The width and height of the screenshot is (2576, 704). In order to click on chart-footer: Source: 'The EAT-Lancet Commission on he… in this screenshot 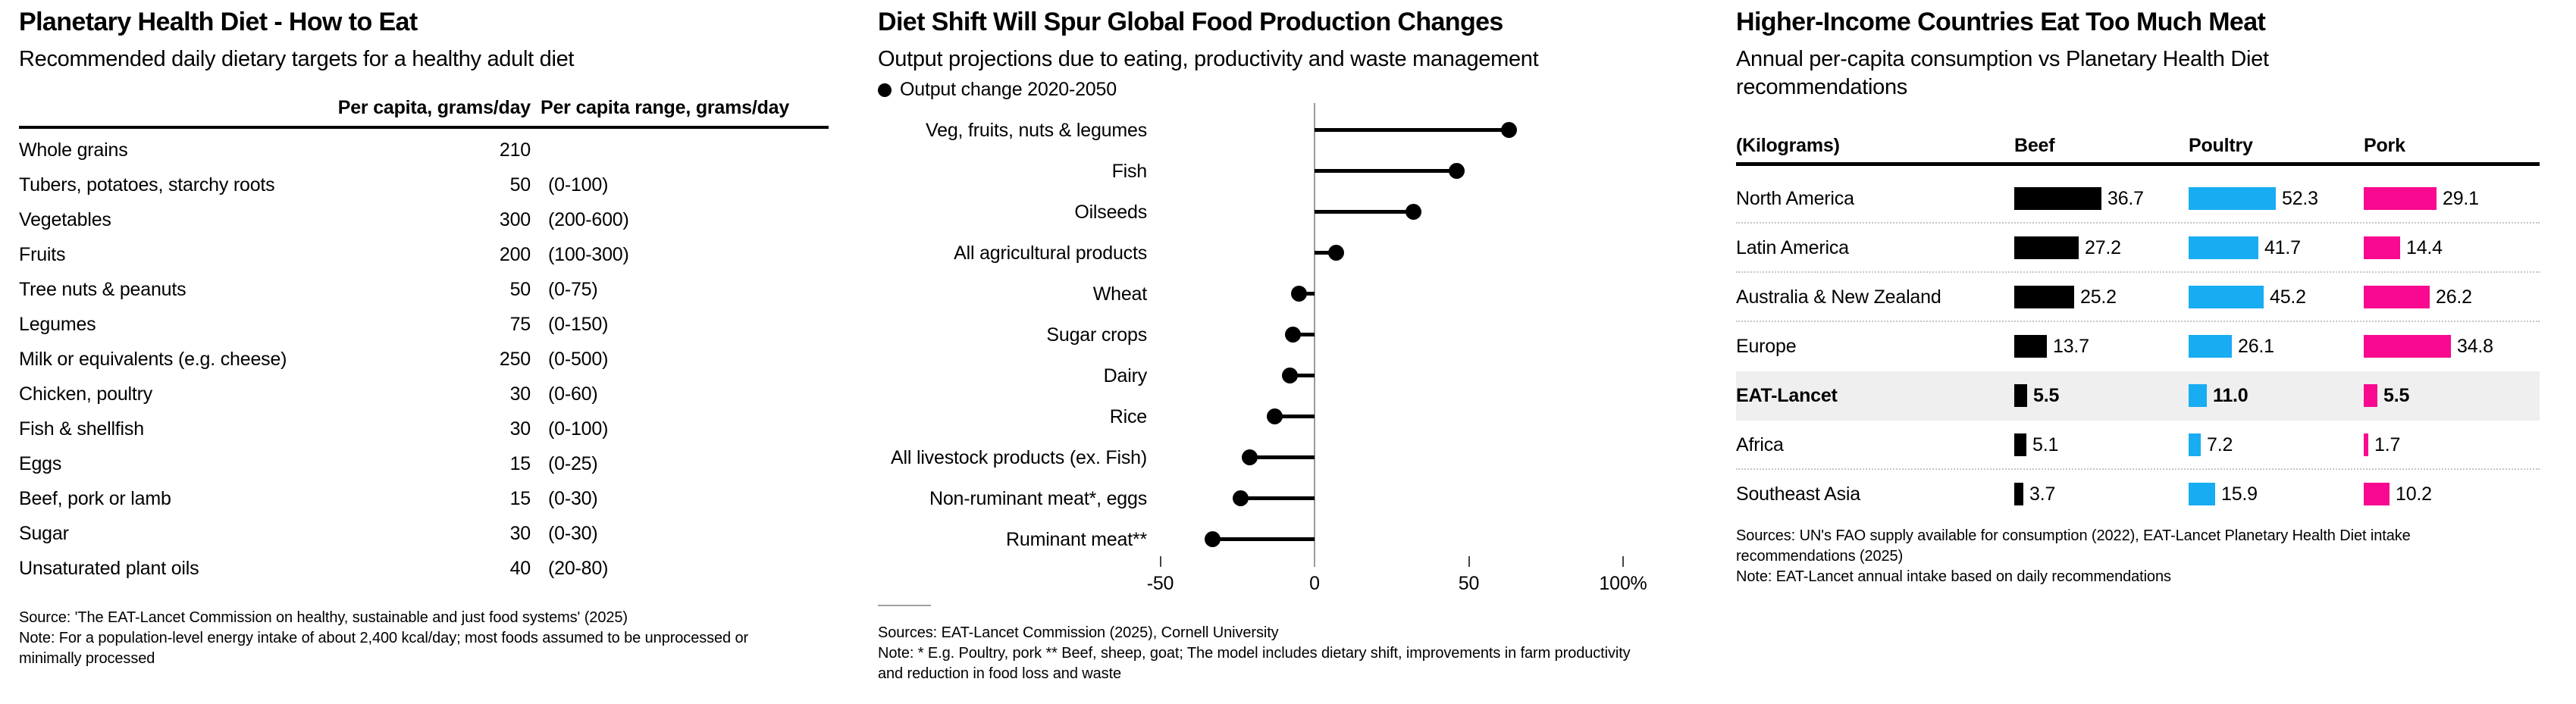, I will do `click(398, 638)`.